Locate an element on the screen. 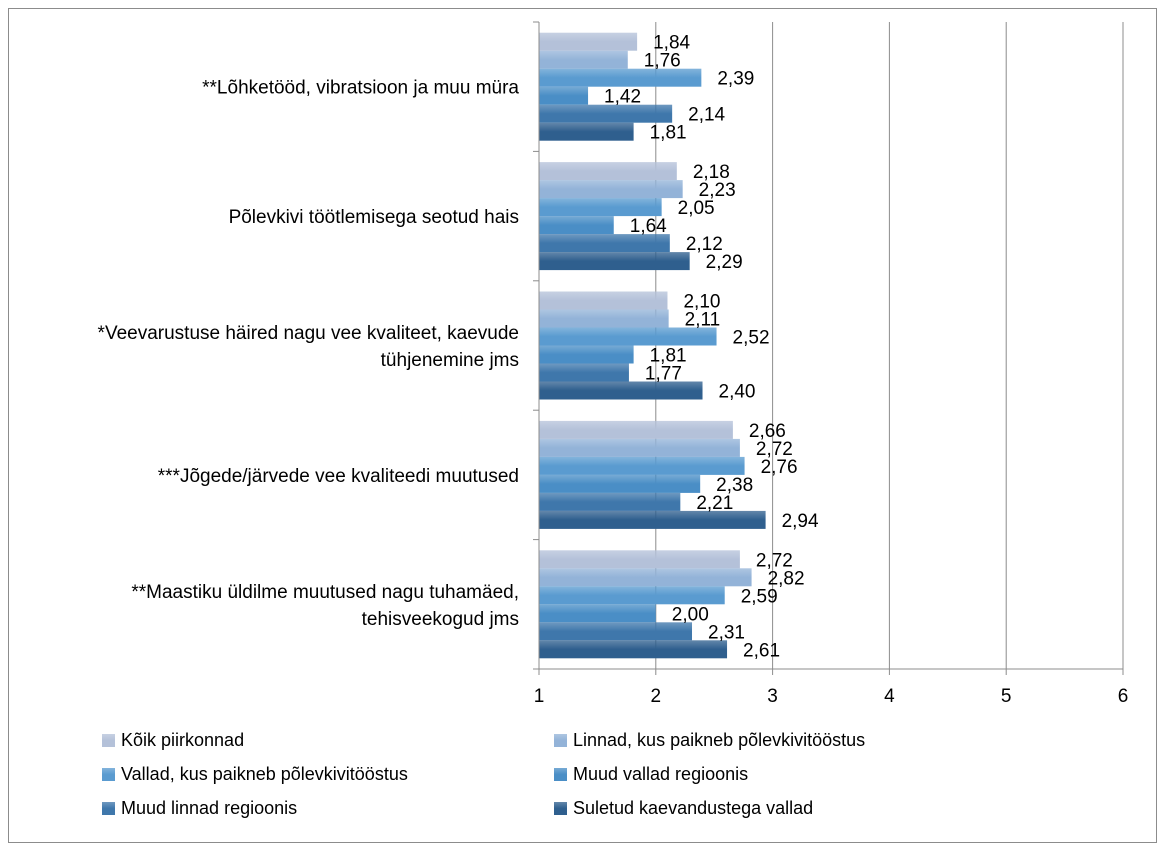 The width and height of the screenshot is (1161, 847). data-label: 2,10 is located at coordinates (701, 302).